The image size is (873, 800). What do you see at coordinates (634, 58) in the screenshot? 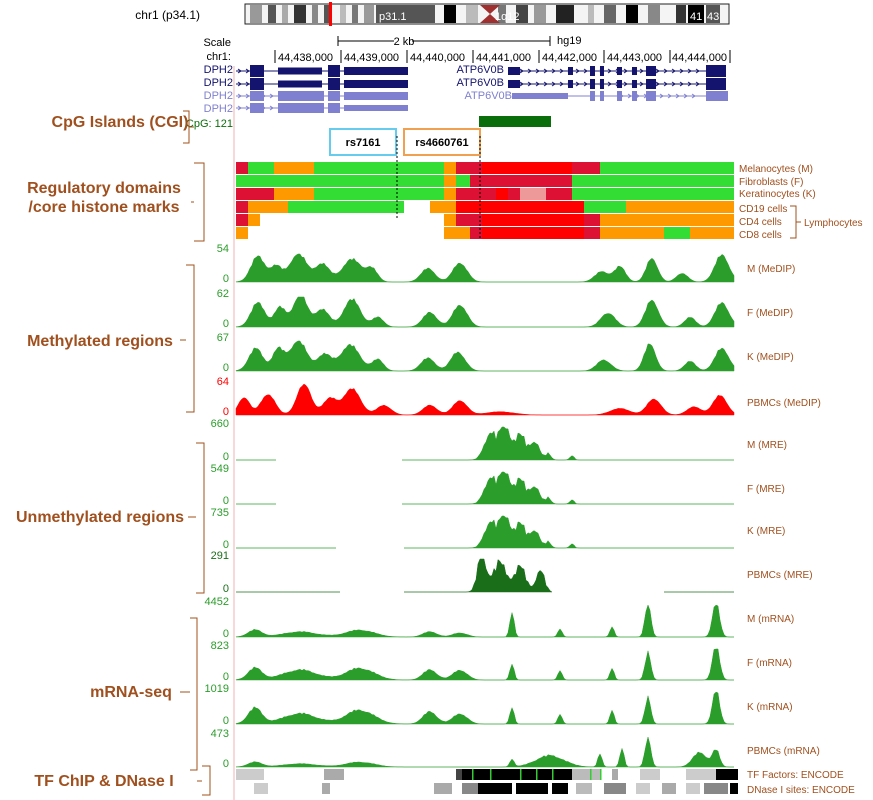
I see `position-tick-label: 44,443,000` at bounding box center [634, 58].